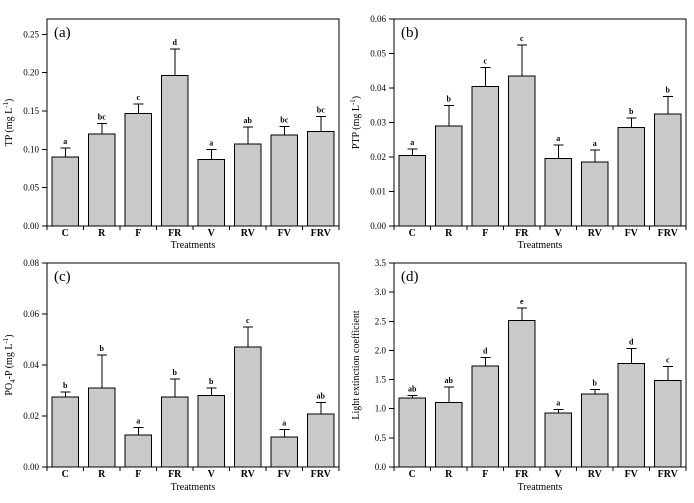 The image size is (694, 503). I want to click on y-axis: 0.00 0.01 0.02 0.03 0.04 0.05 0.06, so click(382, 122).